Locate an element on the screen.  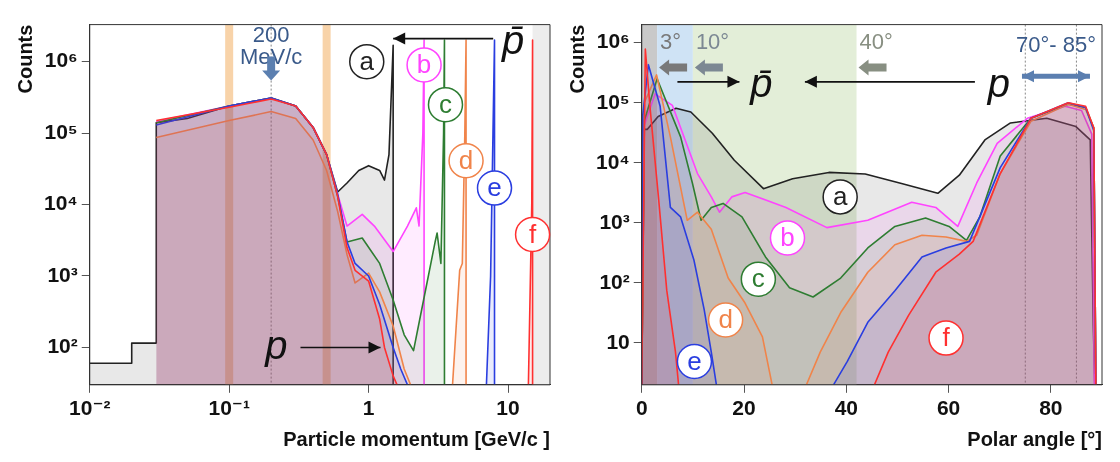
ref-line-label: 200 MeV/c is located at coordinates (271, 45).